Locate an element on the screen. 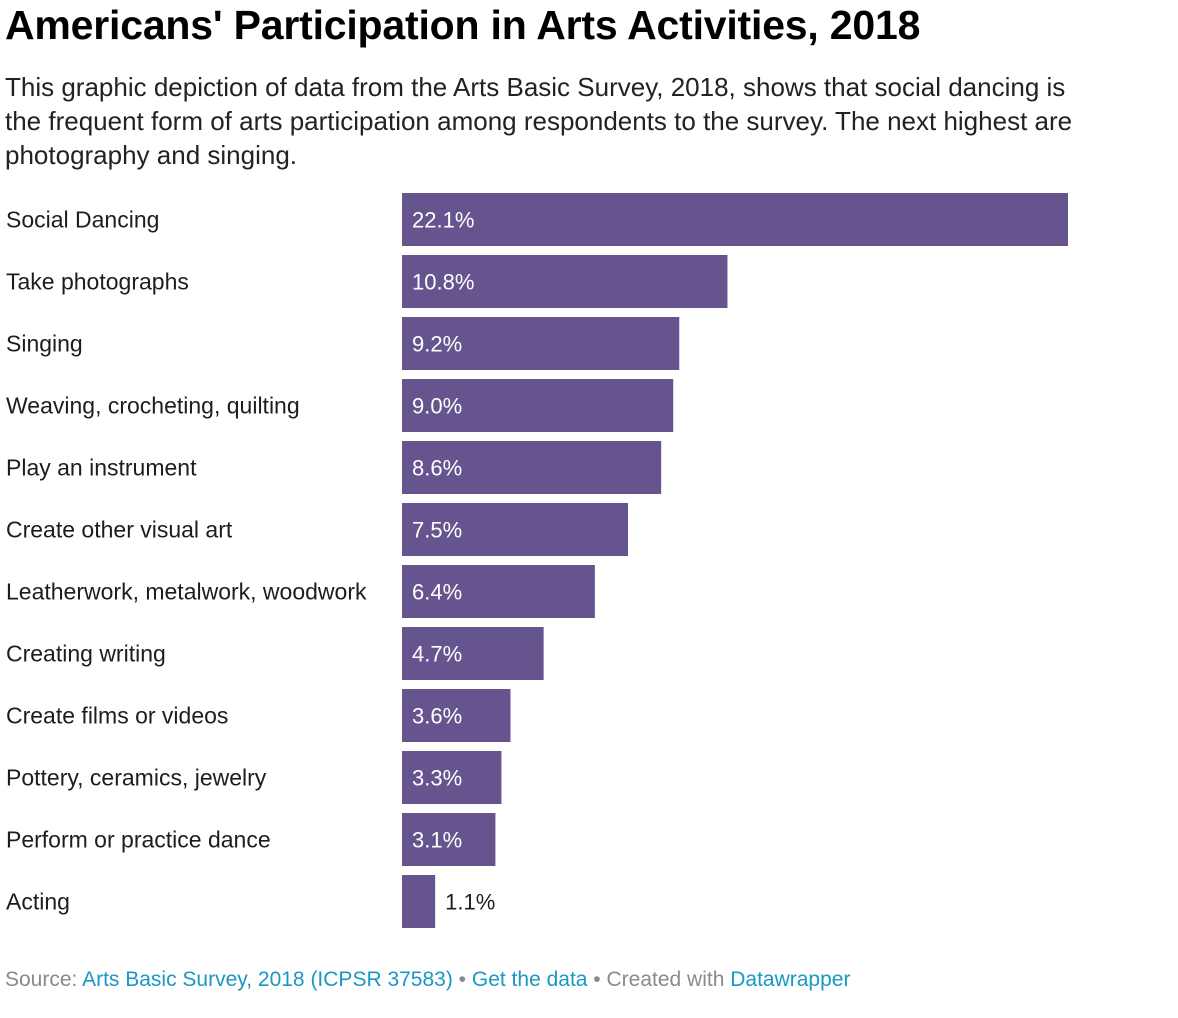 The width and height of the screenshot is (1178, 1018). value-label: 3.6% is located at coordinates (437, 716).